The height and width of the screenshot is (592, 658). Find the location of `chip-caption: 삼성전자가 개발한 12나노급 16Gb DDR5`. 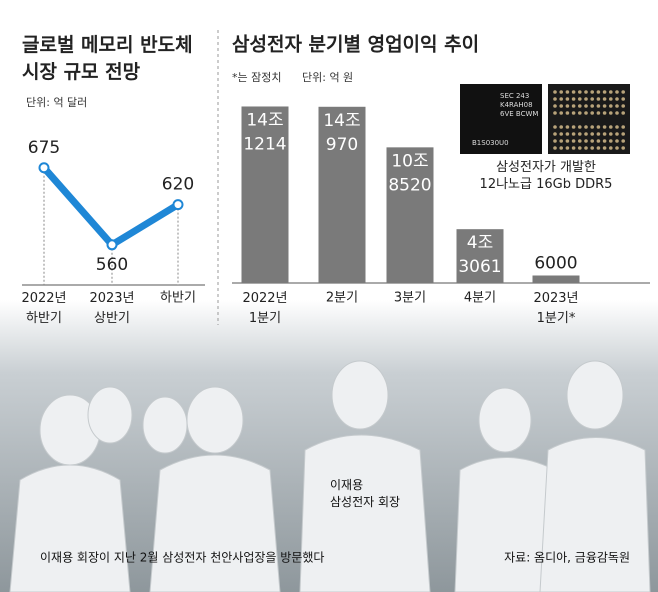

chip-caption: 삼성전자가 개발한 12나노급 16Gb DDR5 is located at coordinates (546, 176).